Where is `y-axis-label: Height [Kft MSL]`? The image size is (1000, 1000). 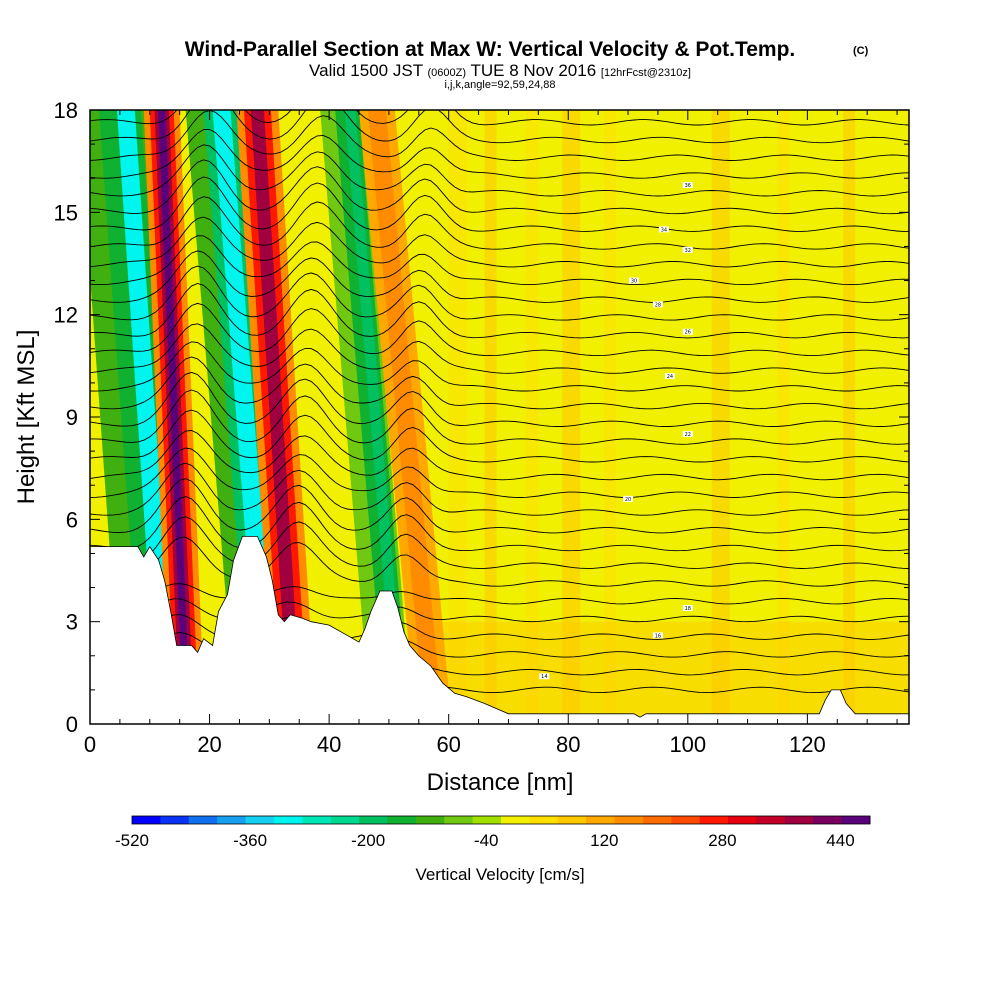 y-axis-label: Height [Kft MSL] is located at coordinates (26, 417).